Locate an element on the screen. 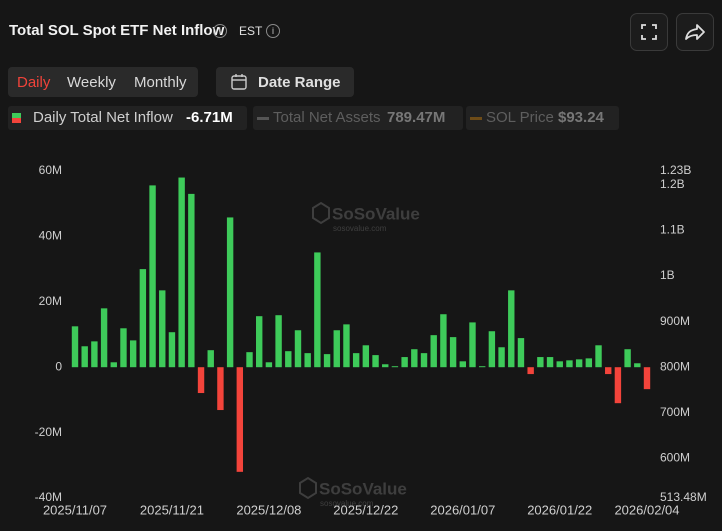 The height and width of the screenshot is (531, 722). fullscreen-button is located at coordinates (649, 32).